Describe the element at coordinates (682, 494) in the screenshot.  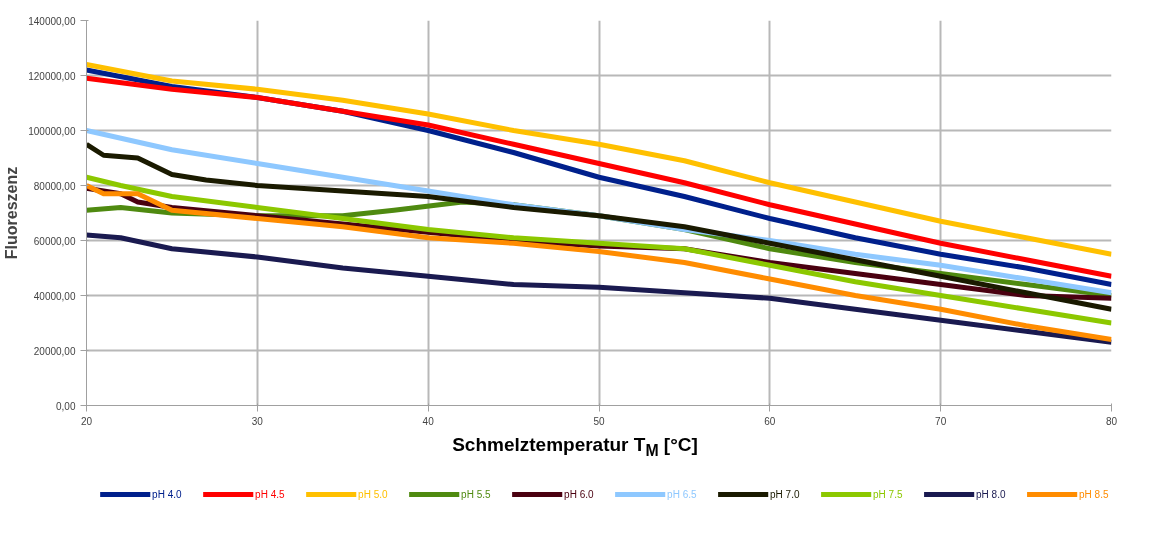
I see `text: pH 6.5` at that location.